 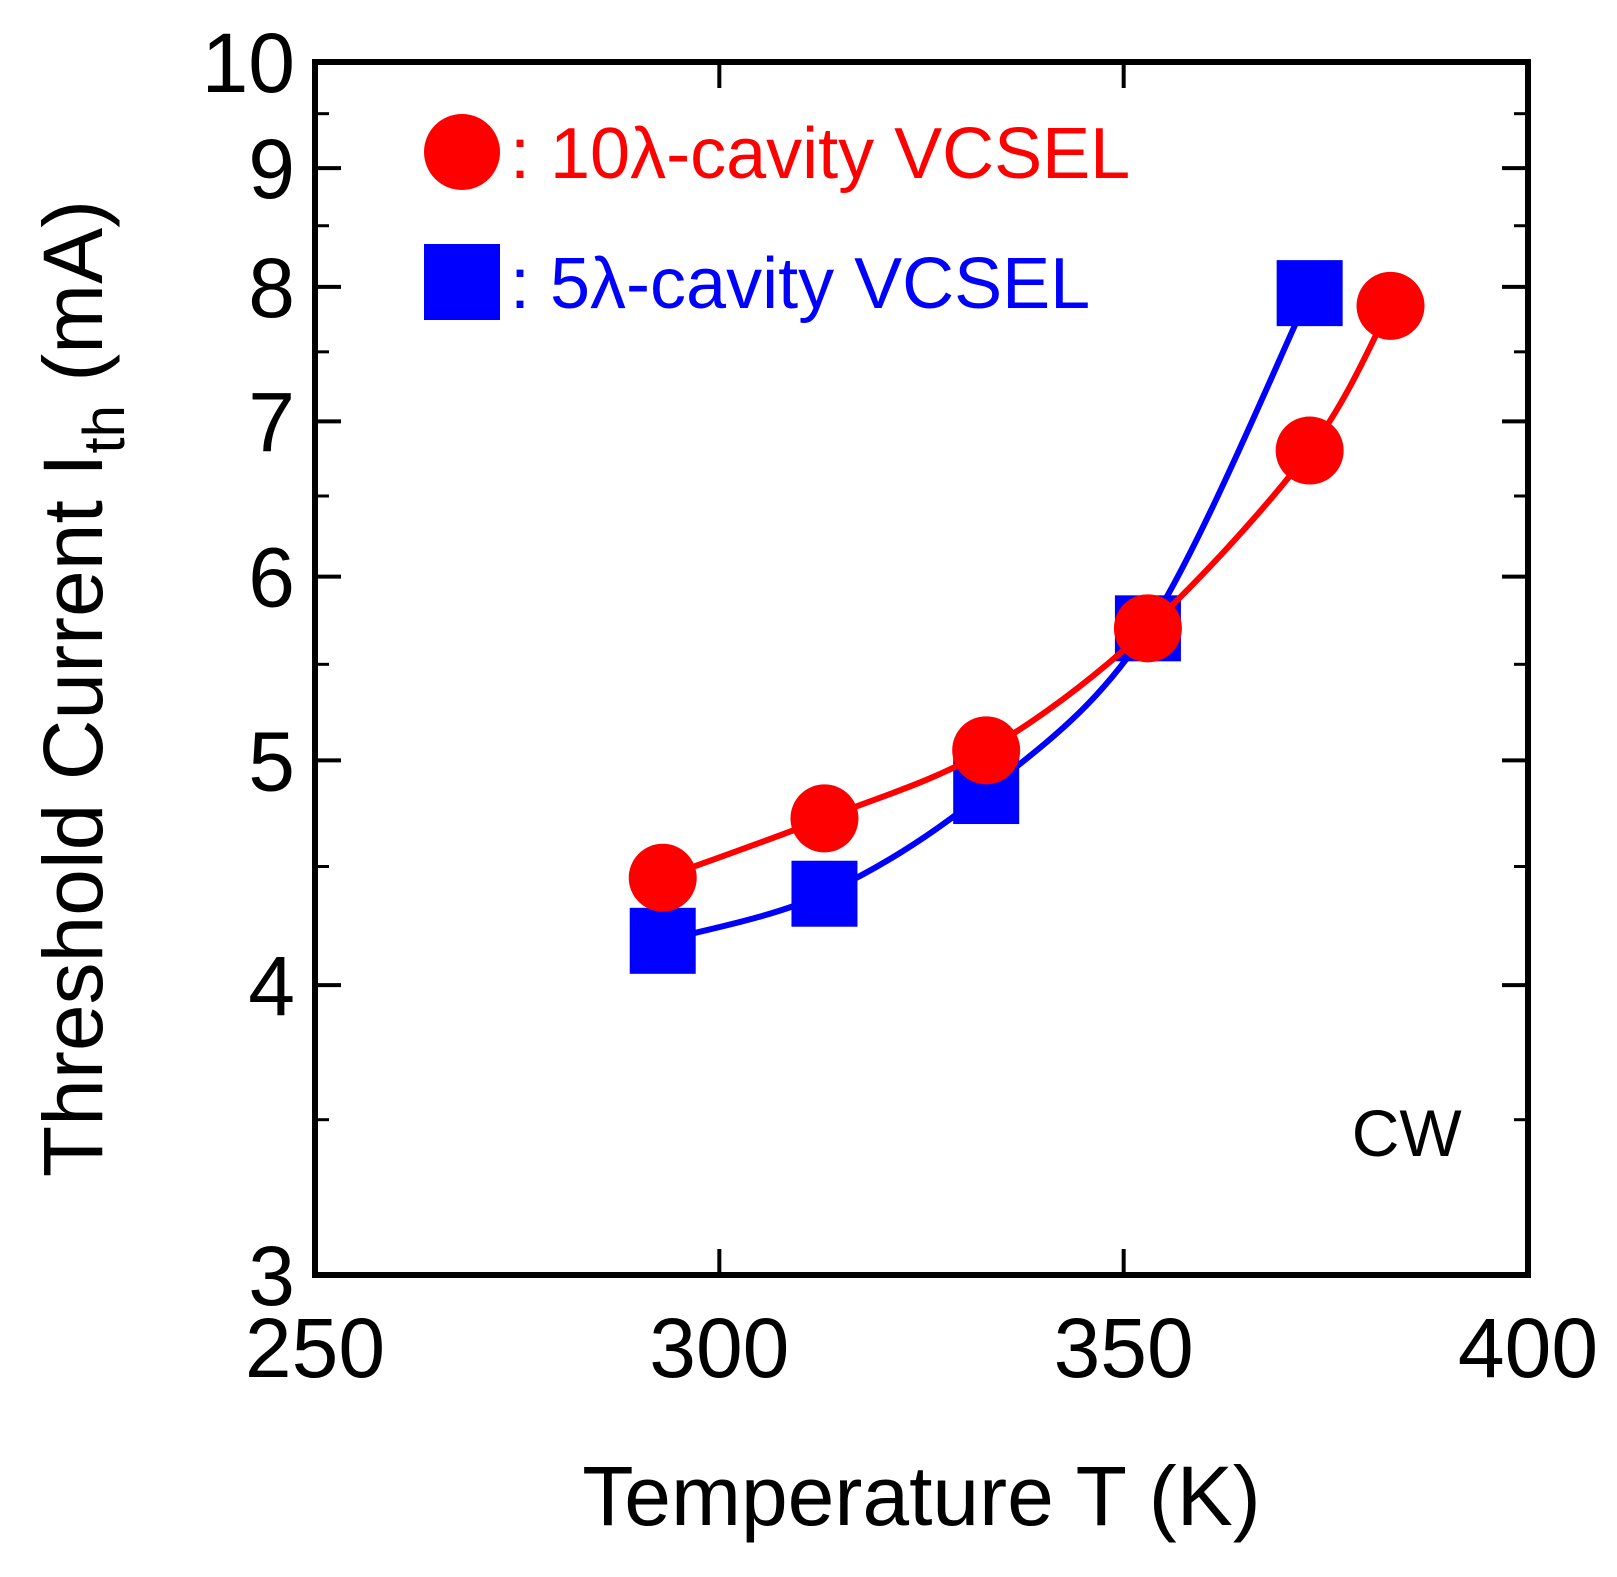 I want to click on y-tick-label: 8, so click(x=271, y=288).